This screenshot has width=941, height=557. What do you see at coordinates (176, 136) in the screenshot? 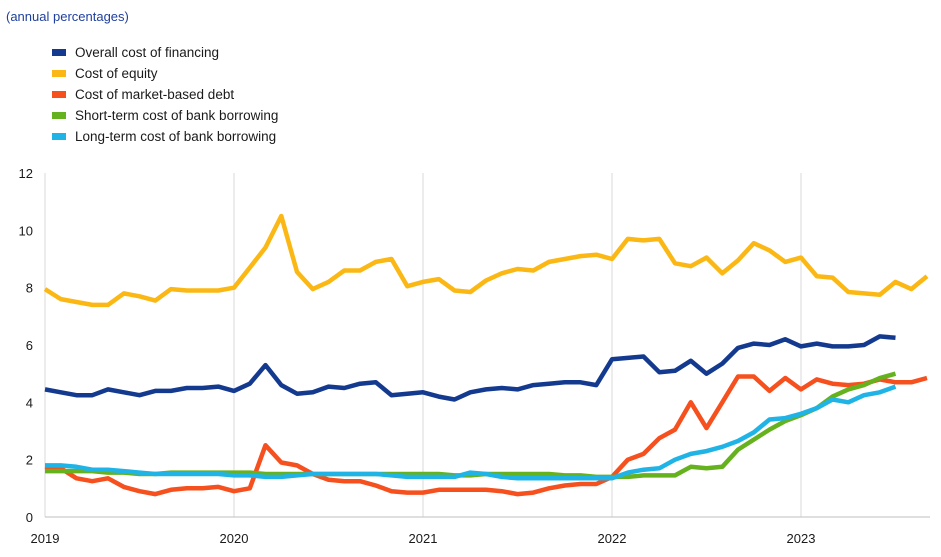
I see `legend-label: Long-term cost of bank borrowing` at bounding box center [176, 136].